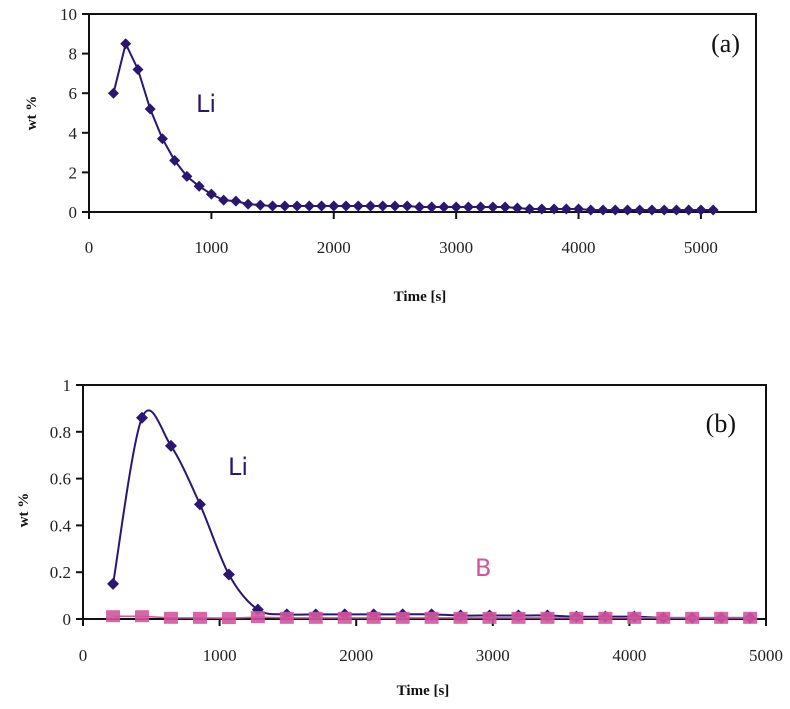 This screenshot has width=790, height=709. What do you see at coordinates (73, 93) in the screenshot?
I see `y-tick-label: 6` at bounding box center [73, 93].